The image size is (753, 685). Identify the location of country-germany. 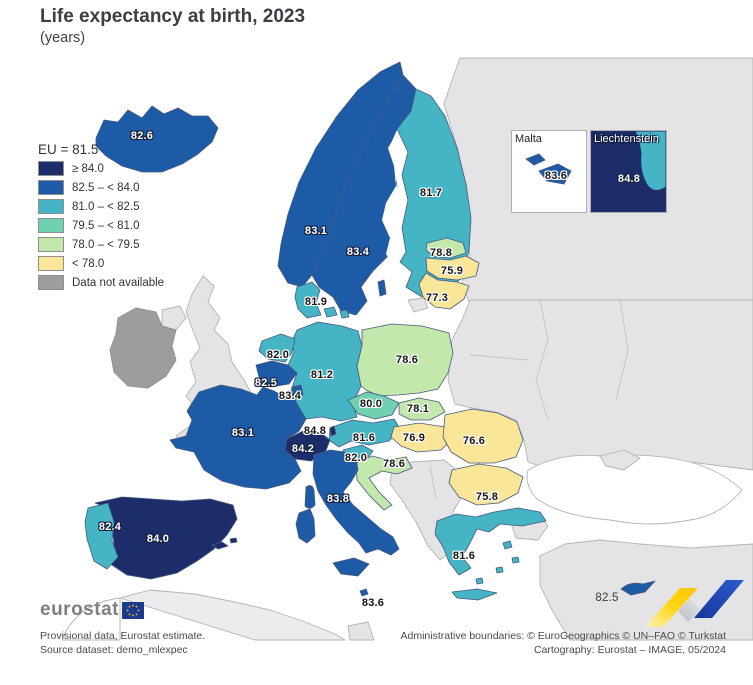
(325, 371).